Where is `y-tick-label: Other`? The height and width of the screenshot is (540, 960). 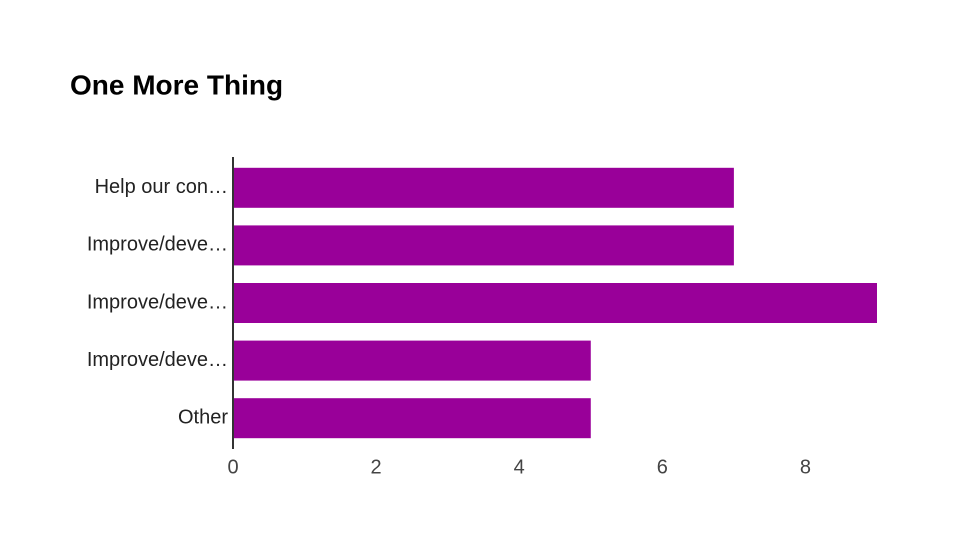
y-tick-label: Other is located at coordinates (203, 417).